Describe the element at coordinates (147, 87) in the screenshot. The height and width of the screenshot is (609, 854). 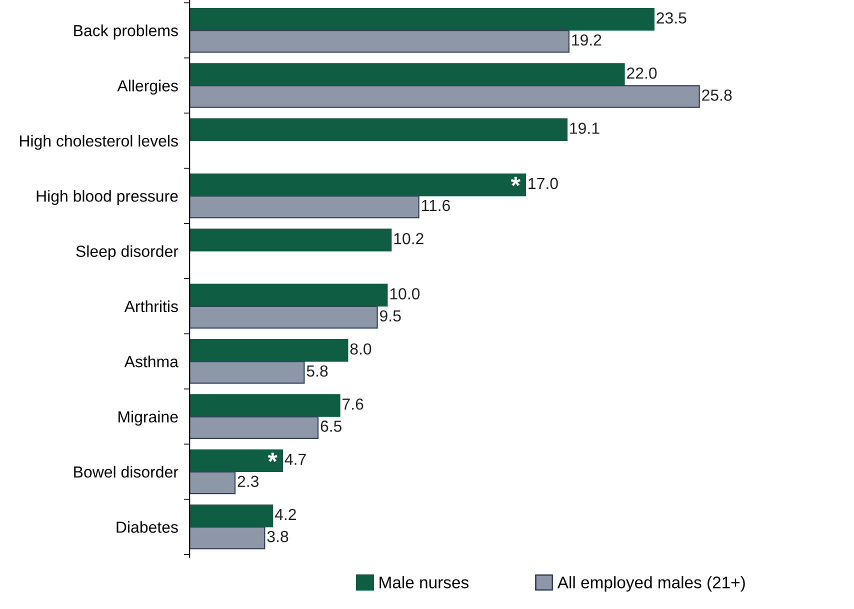
I see `y-tick-label: Allergies` at that location.